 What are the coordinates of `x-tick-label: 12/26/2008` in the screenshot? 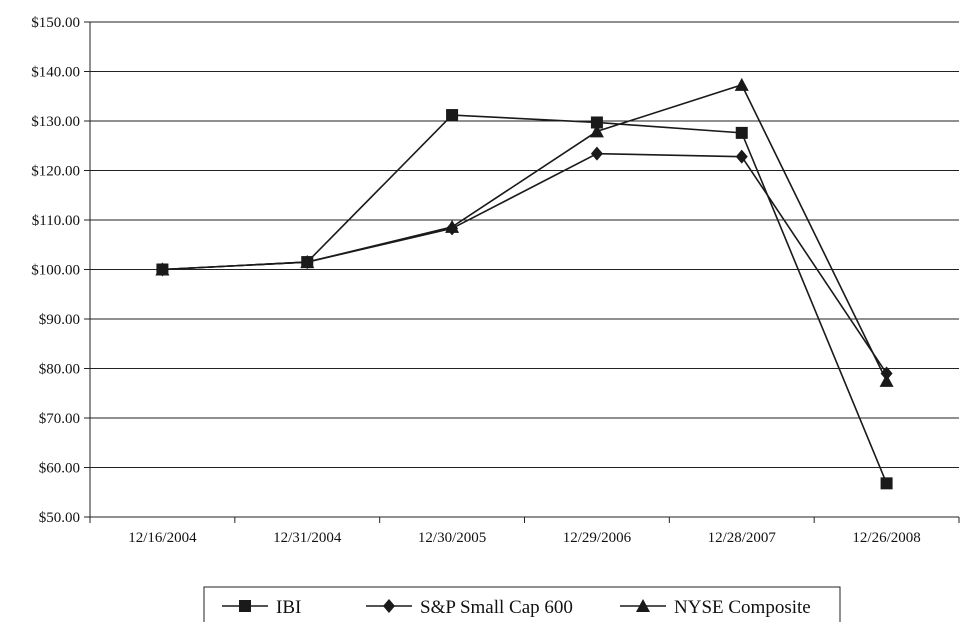 It's located at (886, 538).